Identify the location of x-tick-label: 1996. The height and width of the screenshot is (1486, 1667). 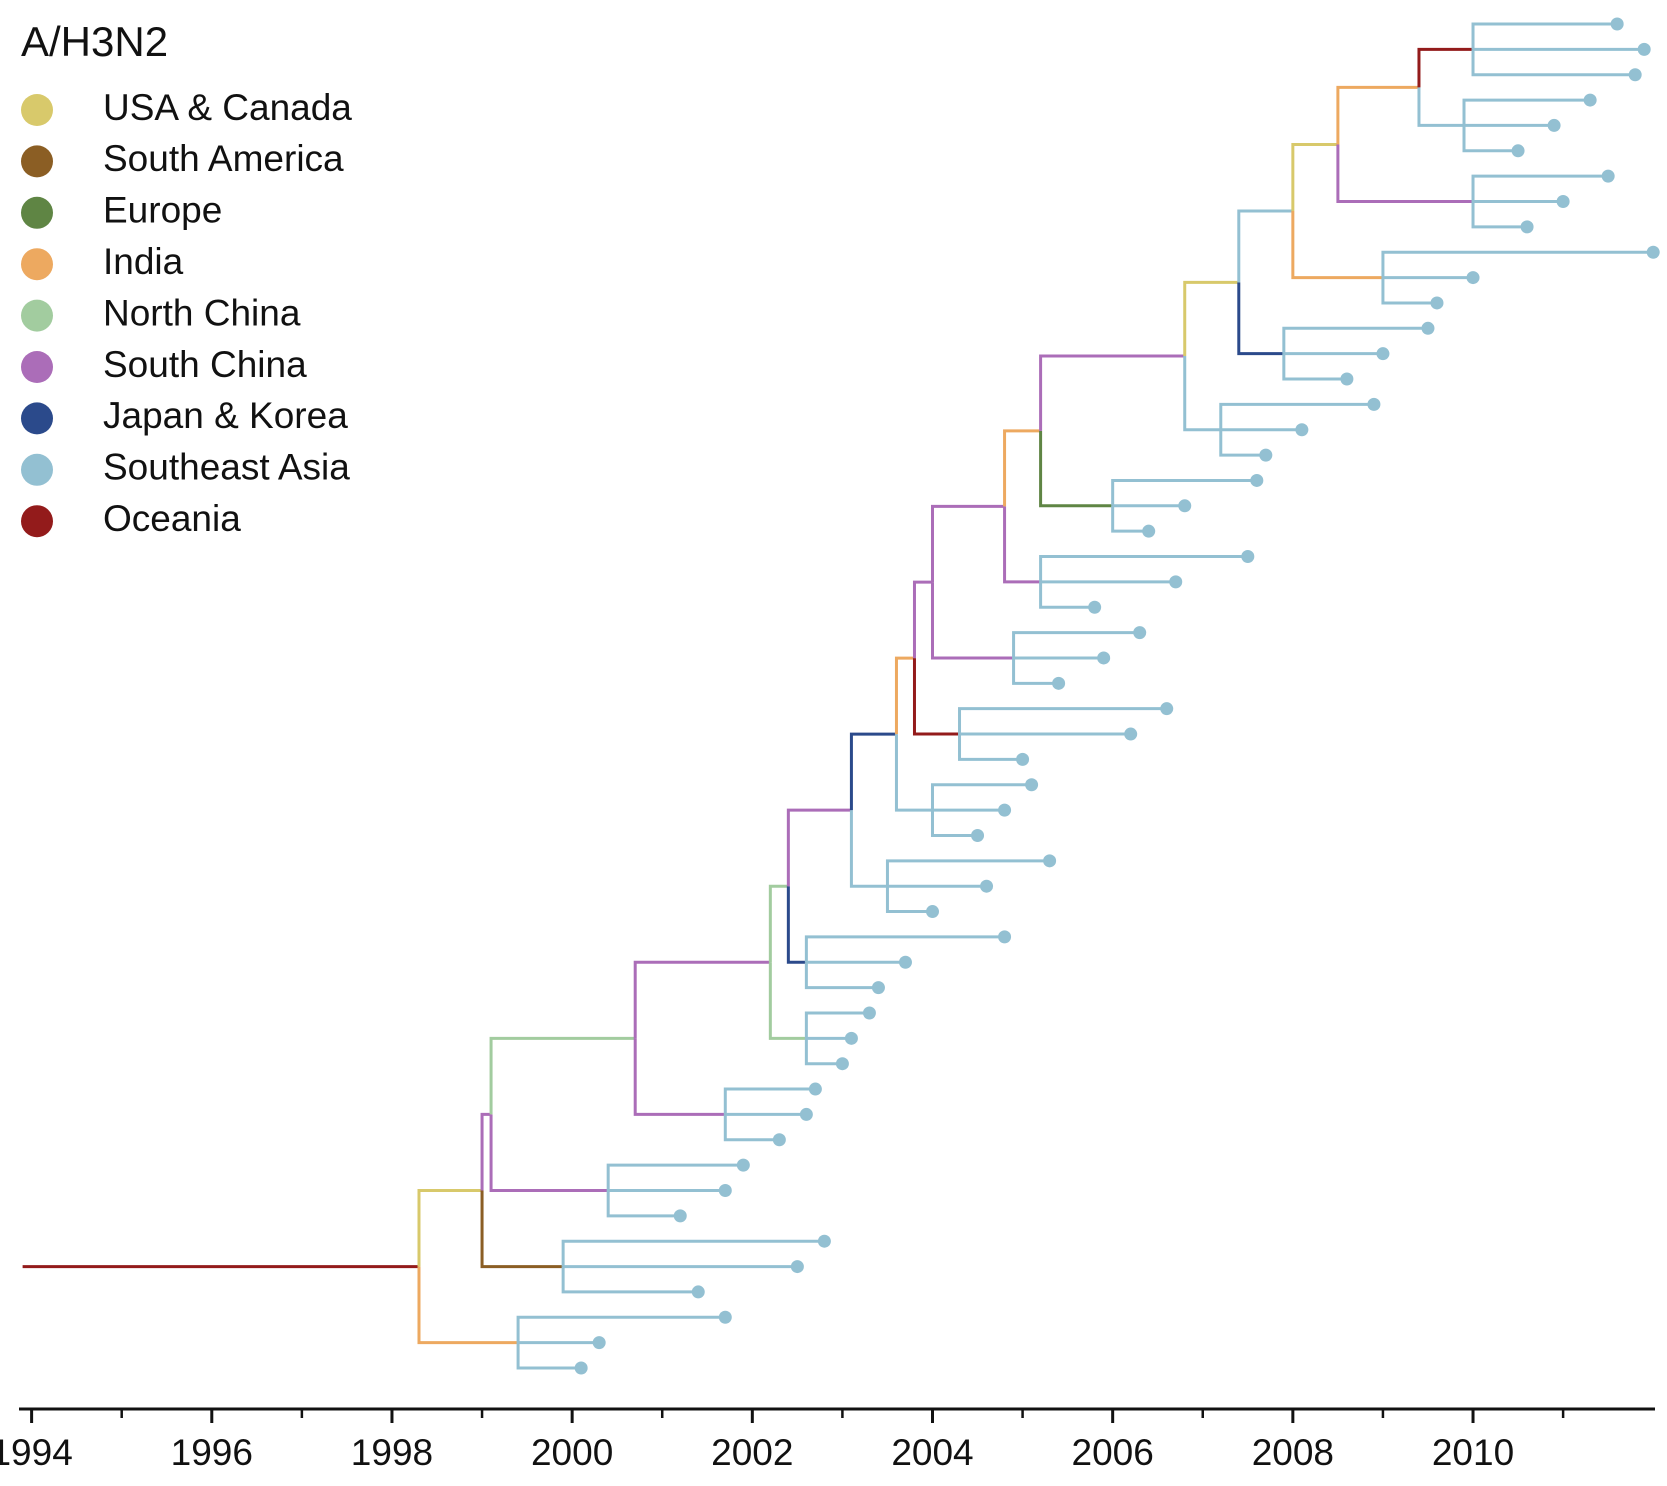
(212, 1452).